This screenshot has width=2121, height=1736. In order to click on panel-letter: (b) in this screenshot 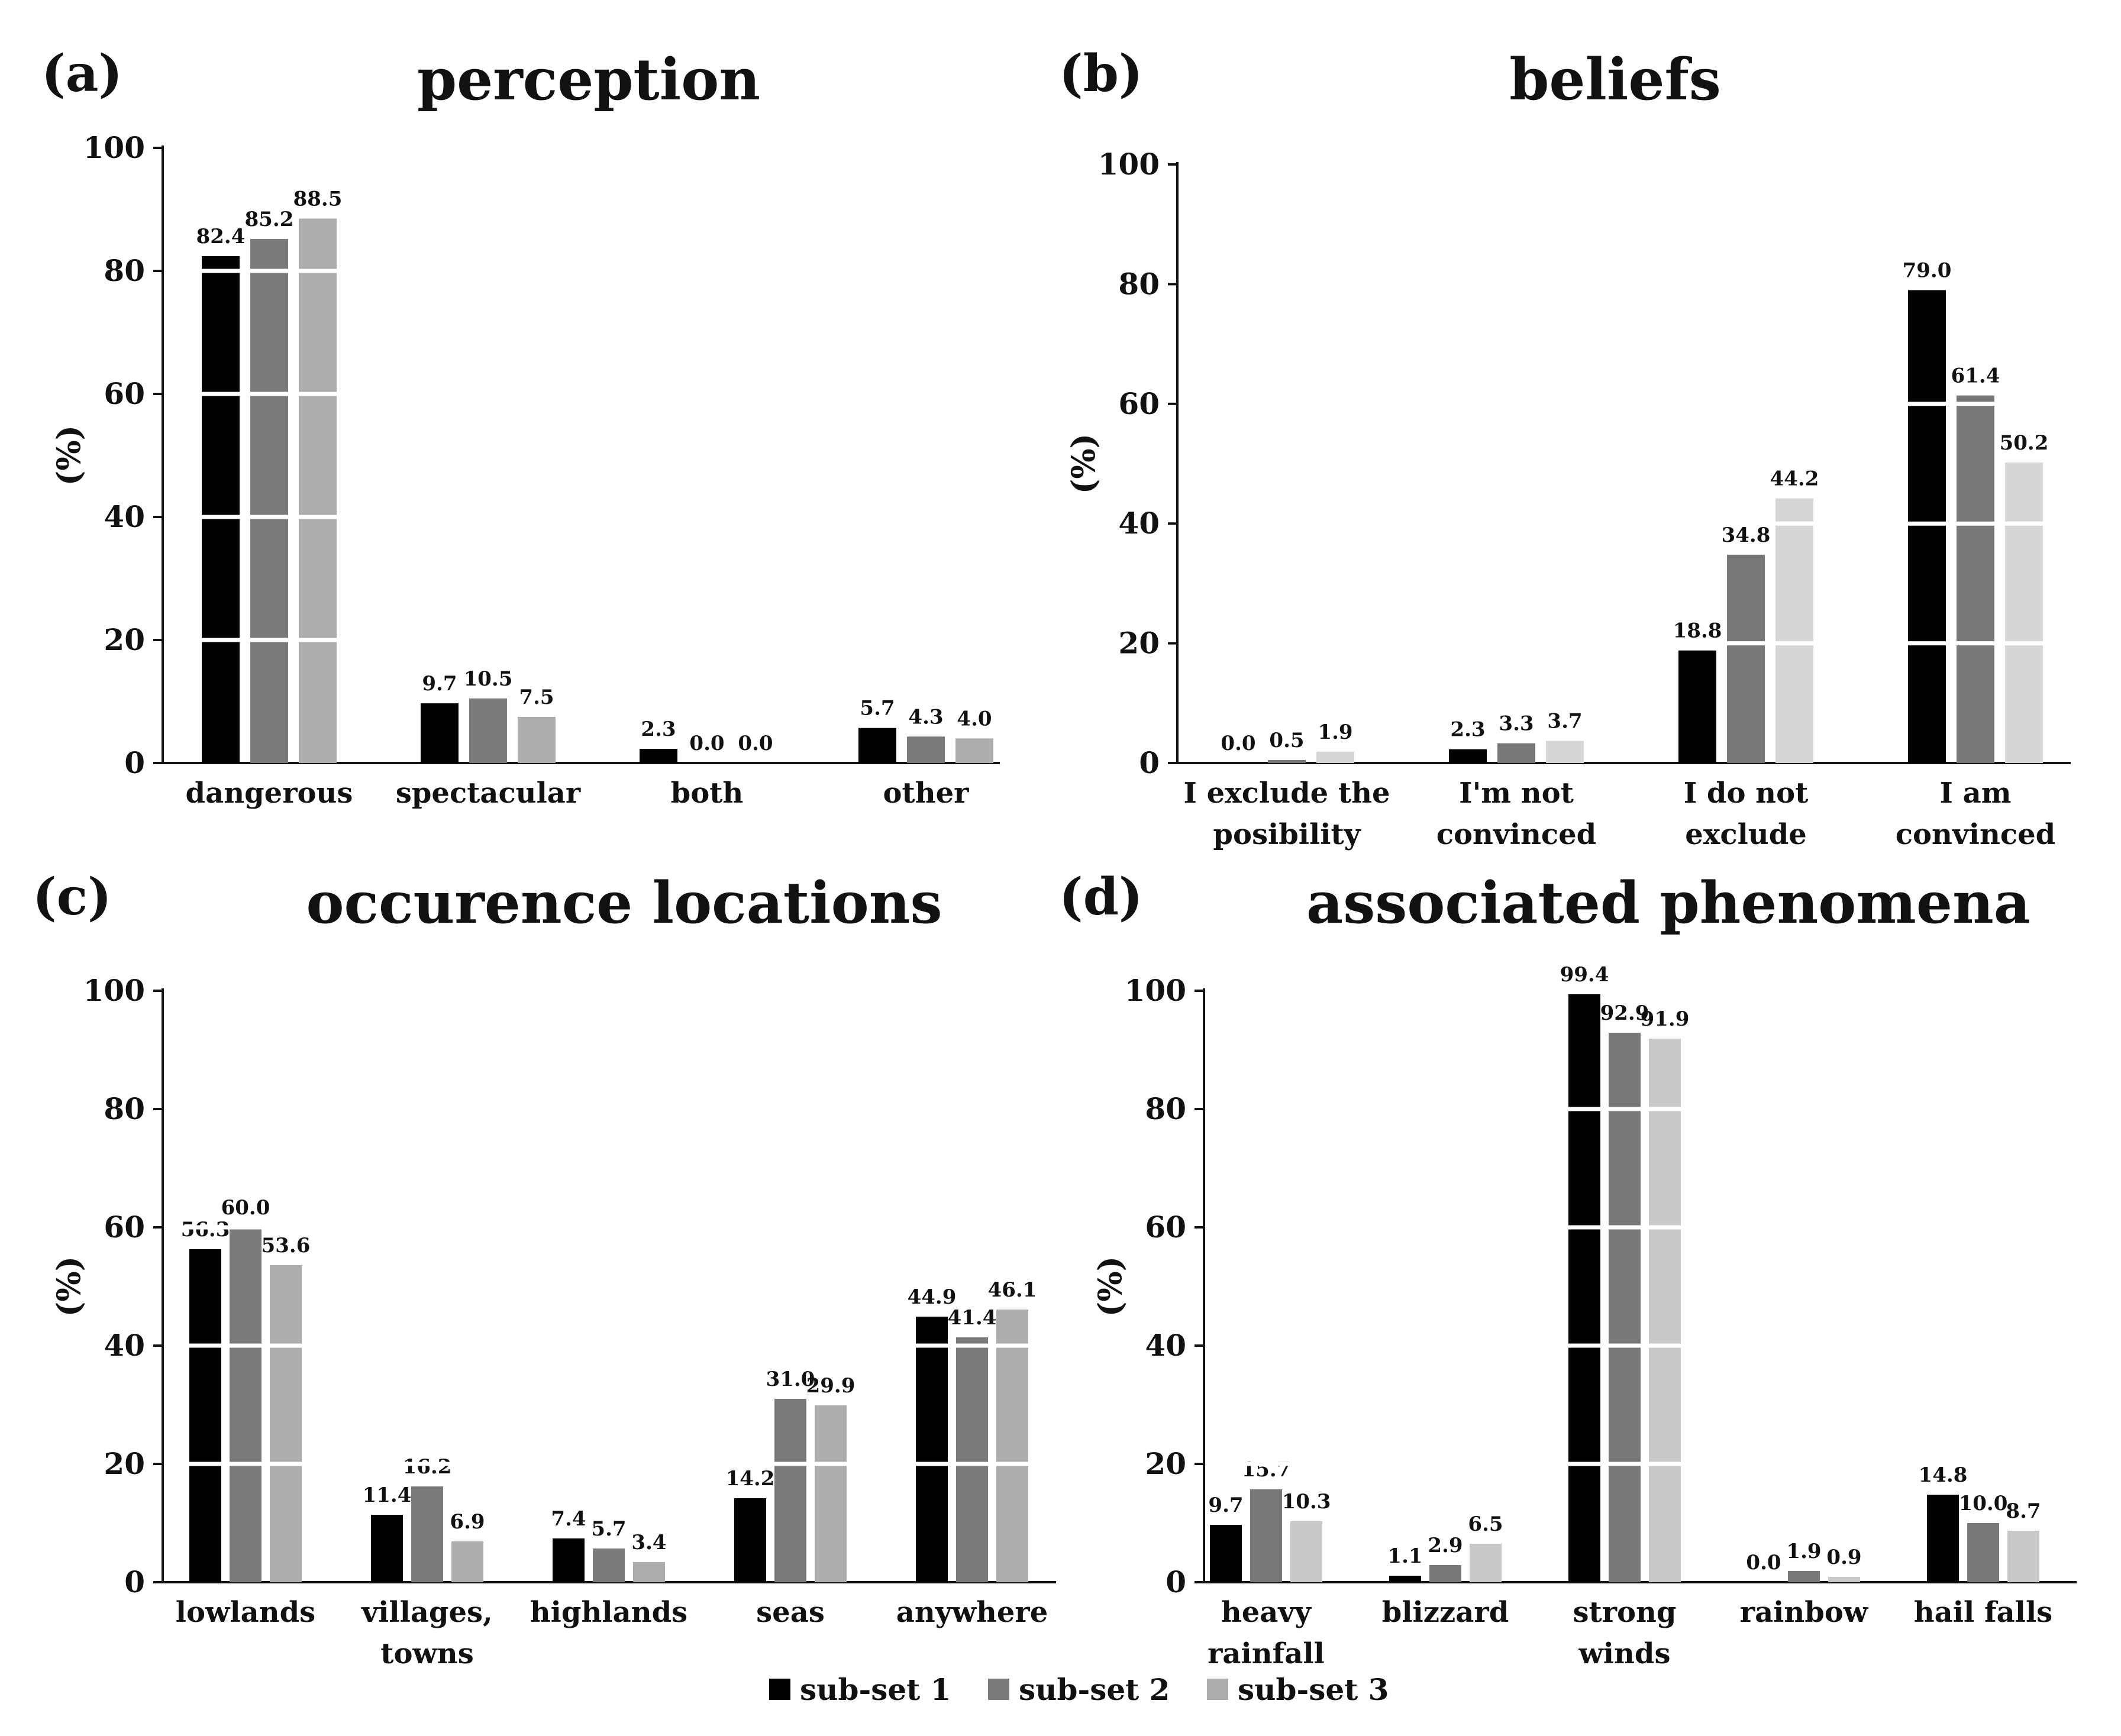, I will do `click(1101, 74)`.